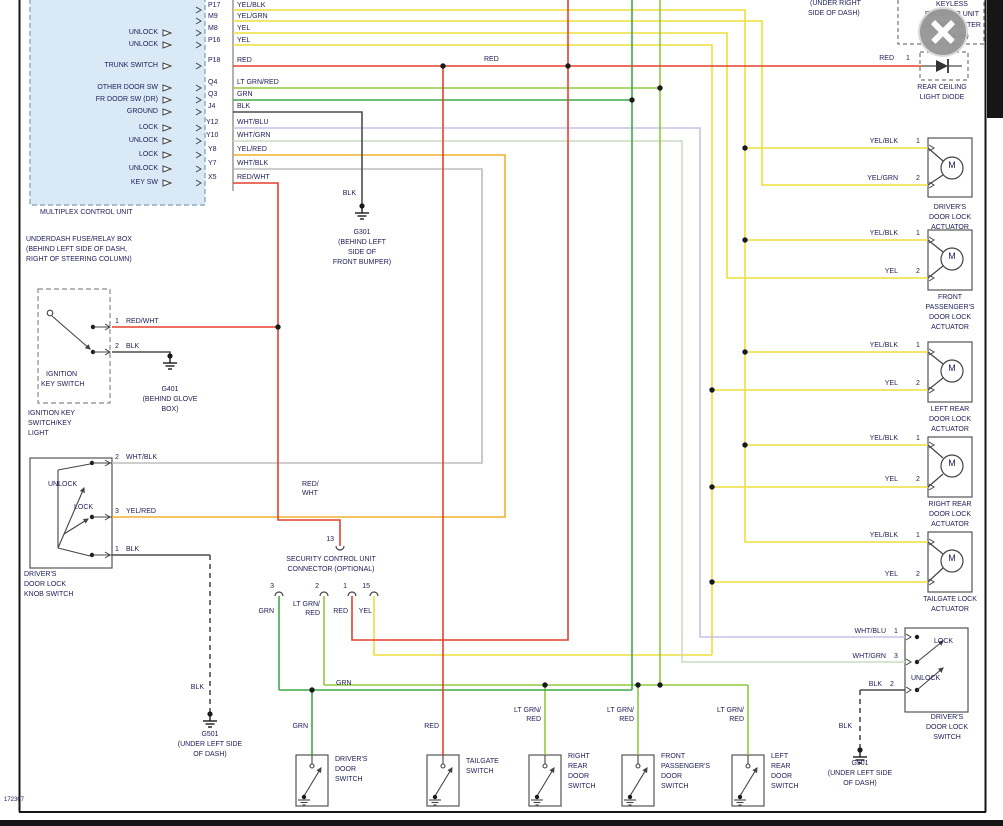 The image size is (1003, 826). Describe the element at coordinates (117, 103) in the screenshot. I see `multiplex-control-unit-box` at that location.